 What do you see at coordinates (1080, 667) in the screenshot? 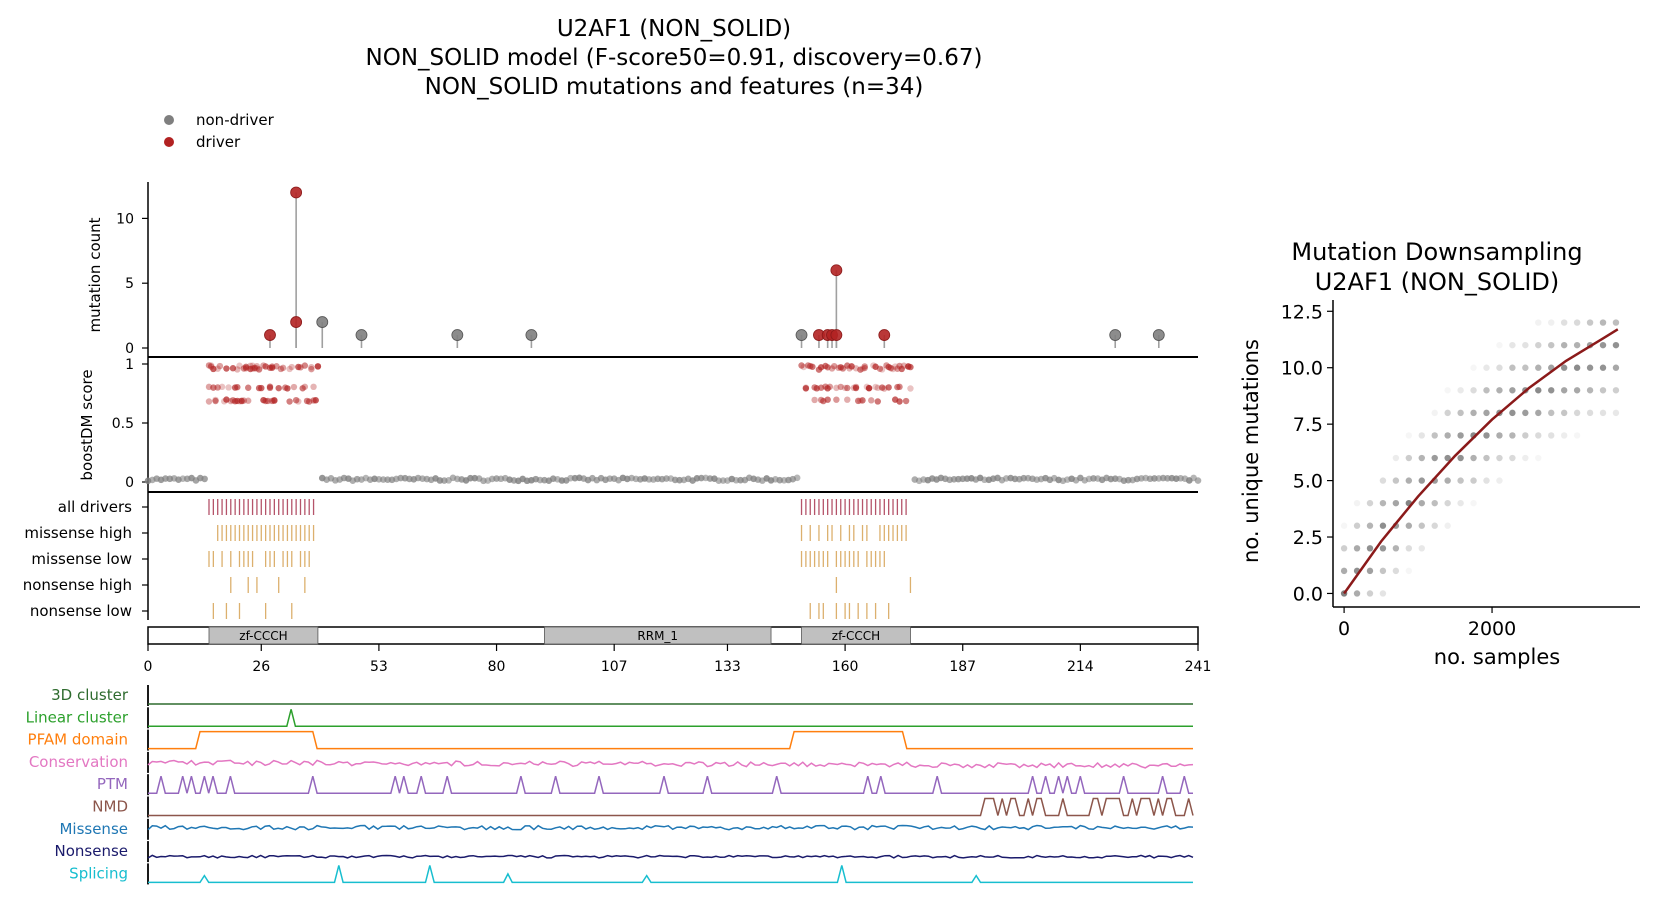
I see `protein-x-tick-label: 214` at bounding box center [1080, 667].